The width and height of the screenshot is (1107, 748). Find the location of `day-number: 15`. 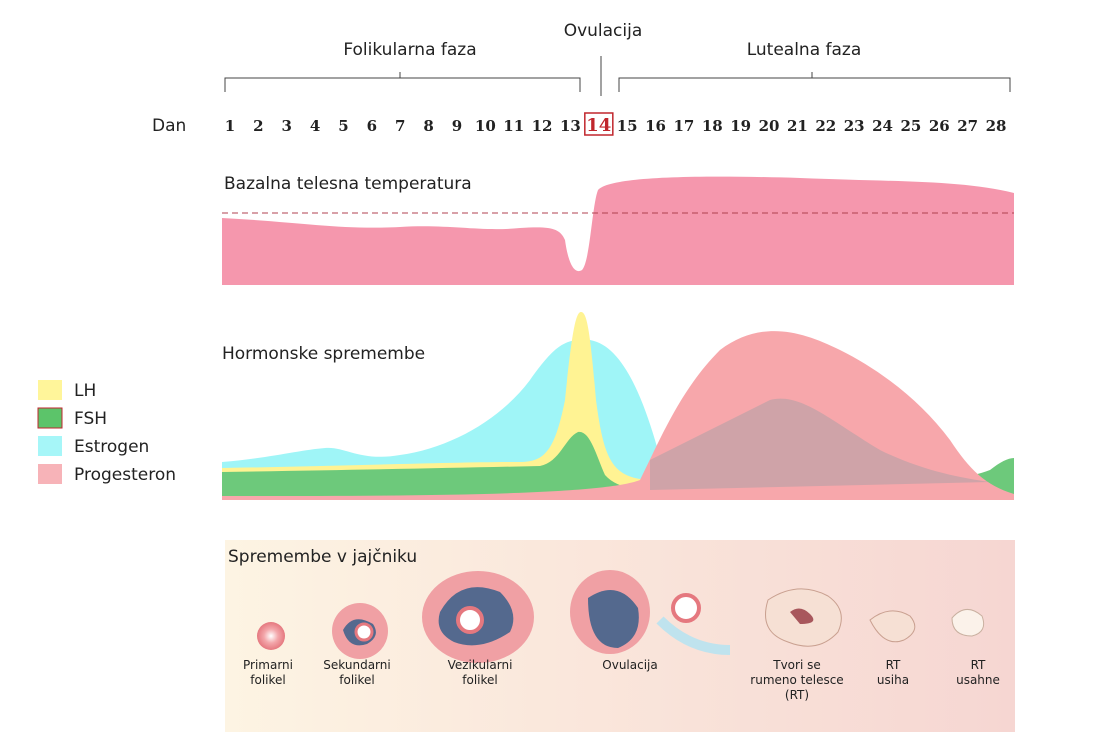

day-number: 15 is located at coordinates (627, 126).